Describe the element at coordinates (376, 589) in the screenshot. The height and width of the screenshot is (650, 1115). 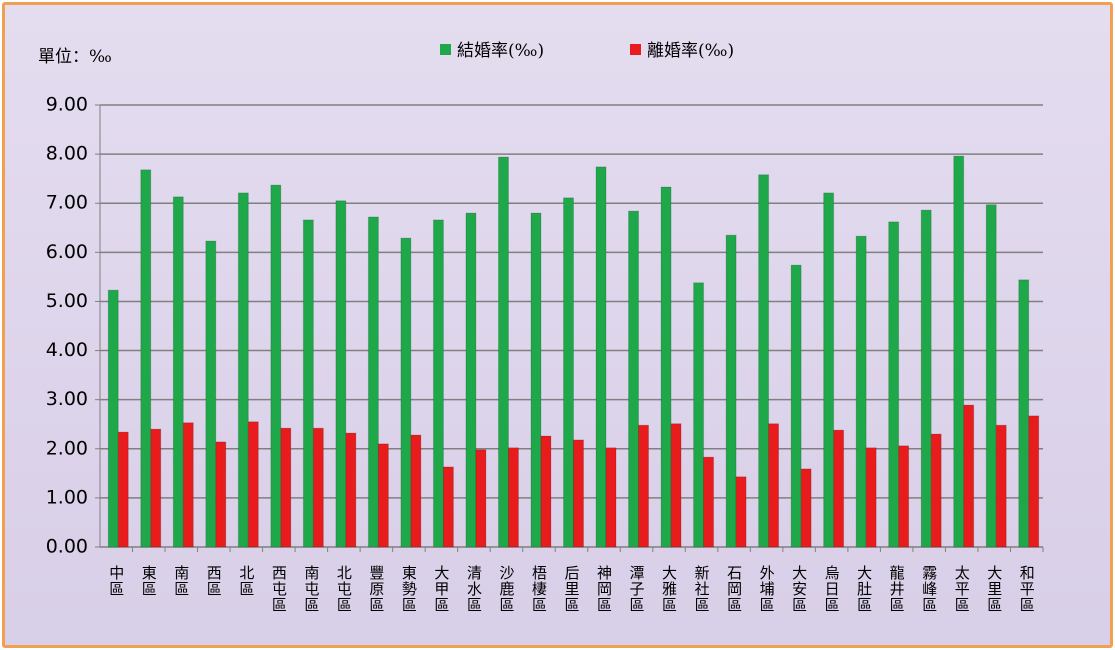
I see `x-tick-label: 豐原區` at that location.